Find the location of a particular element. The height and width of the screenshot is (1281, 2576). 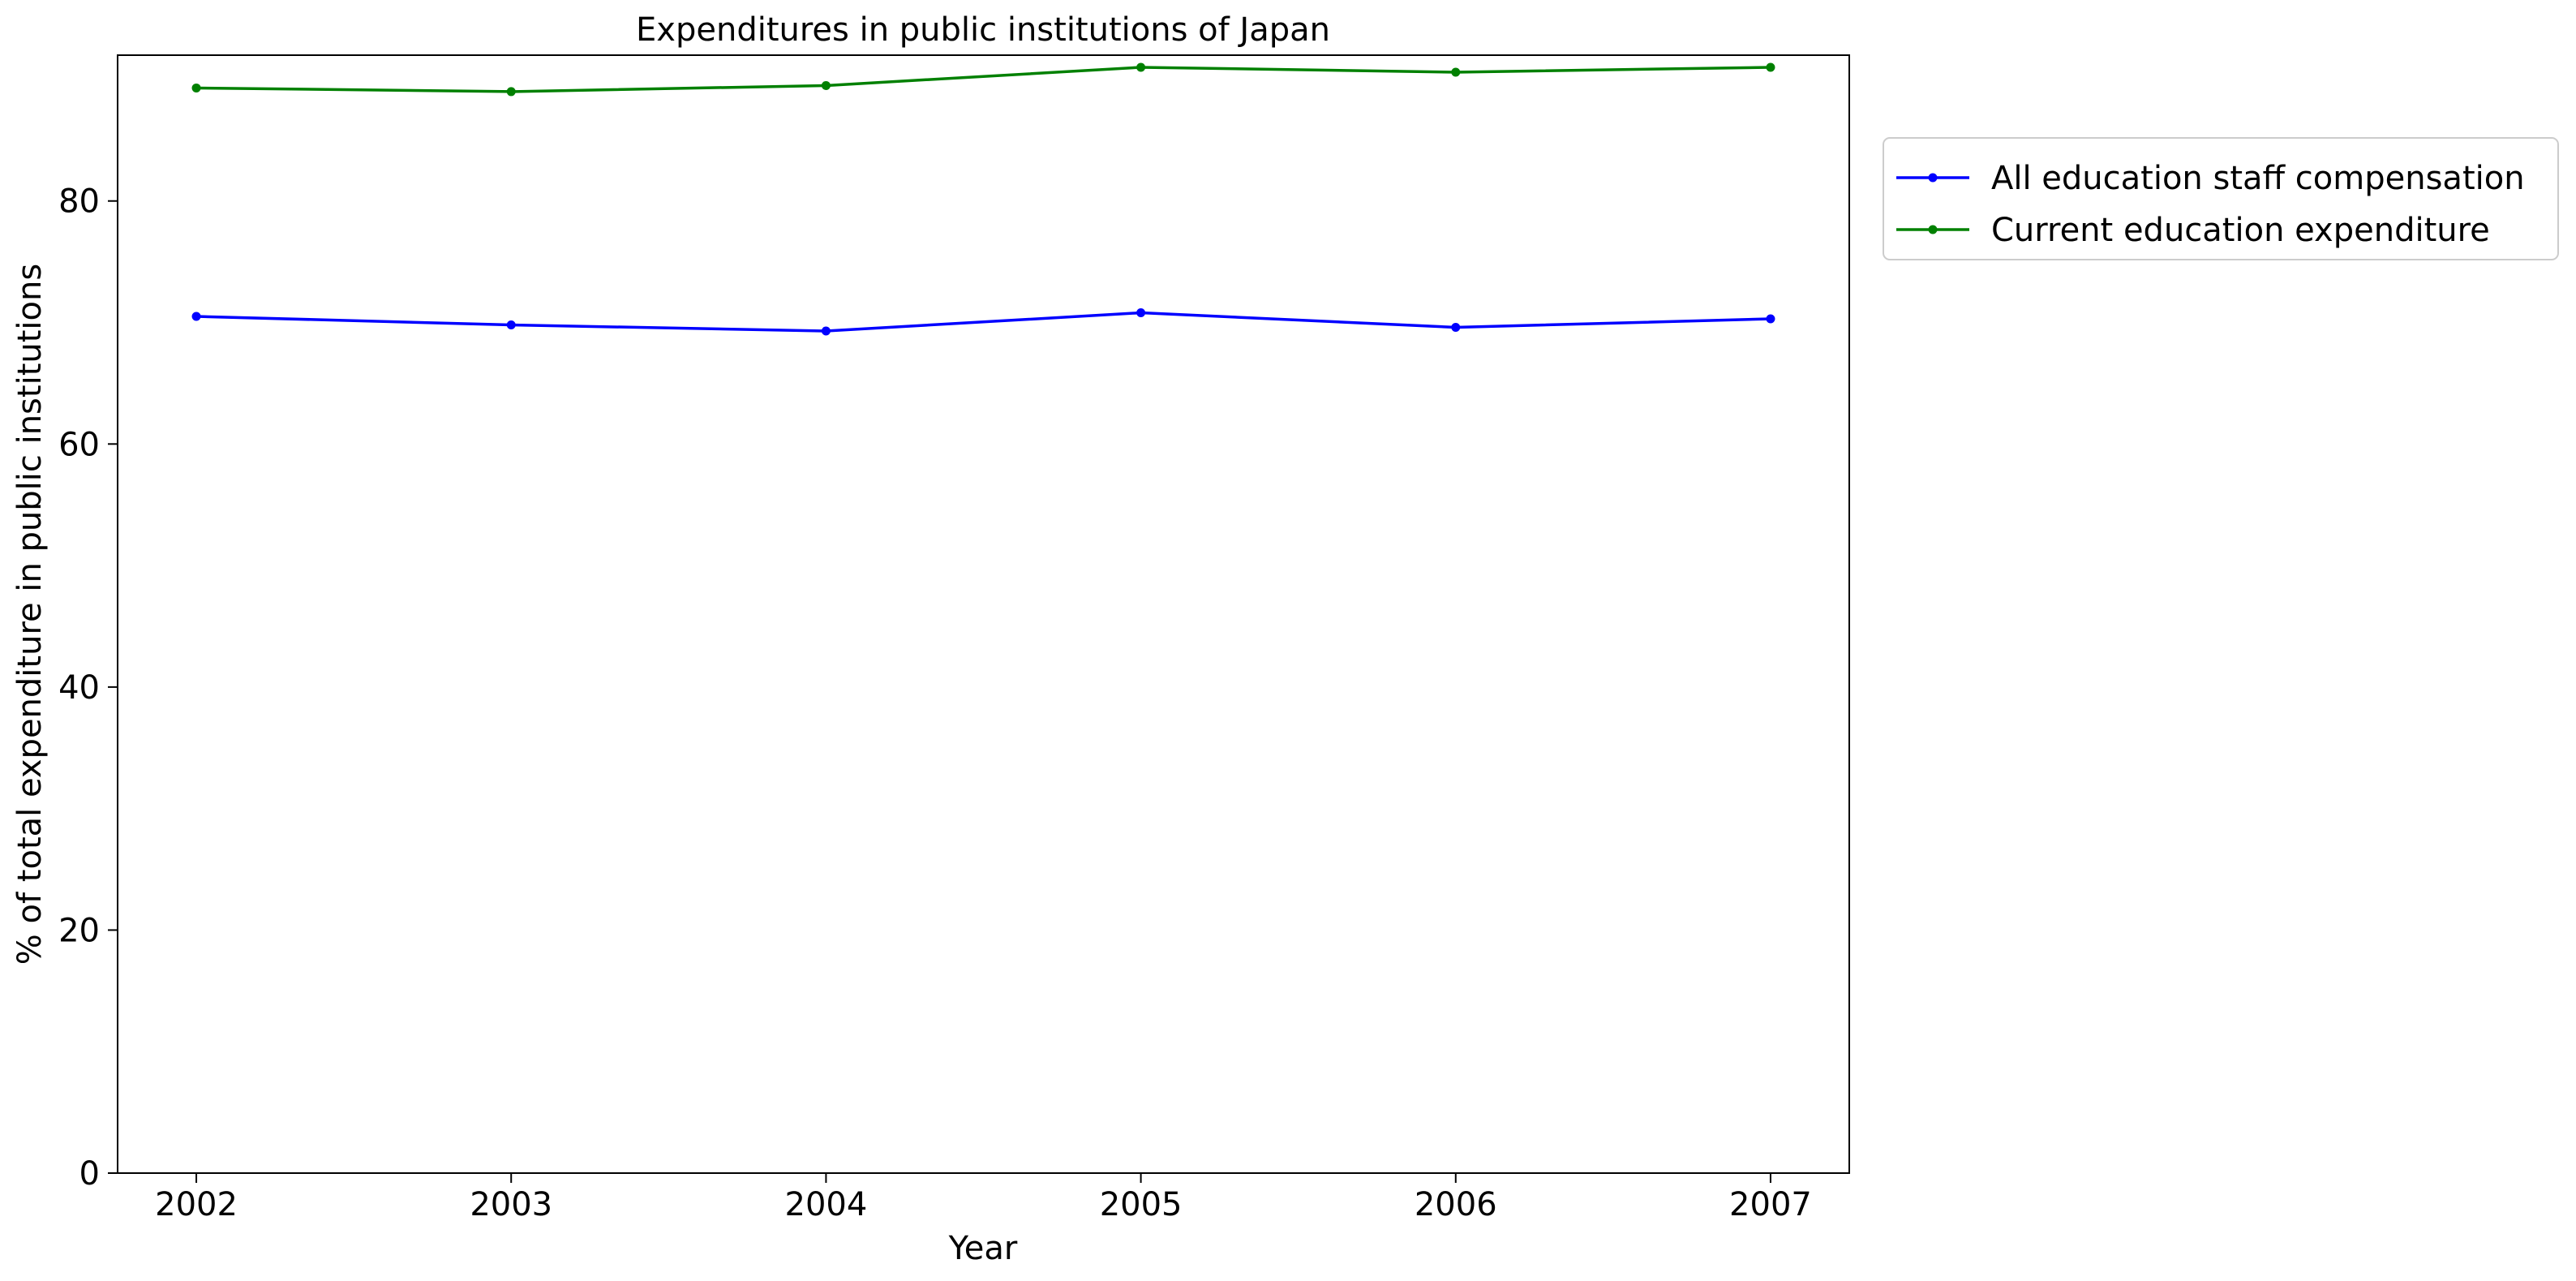

x-axis-ticks: 2002 2003 2004 2005 2006 2007 is located at coordinates (983, 1198).